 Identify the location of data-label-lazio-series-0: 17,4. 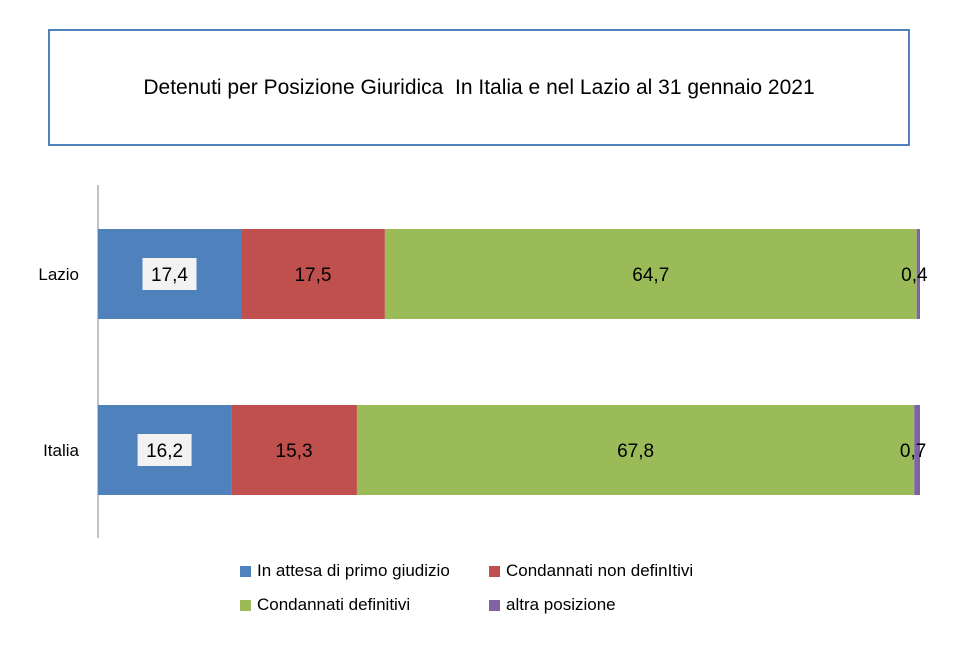
(169, 275).